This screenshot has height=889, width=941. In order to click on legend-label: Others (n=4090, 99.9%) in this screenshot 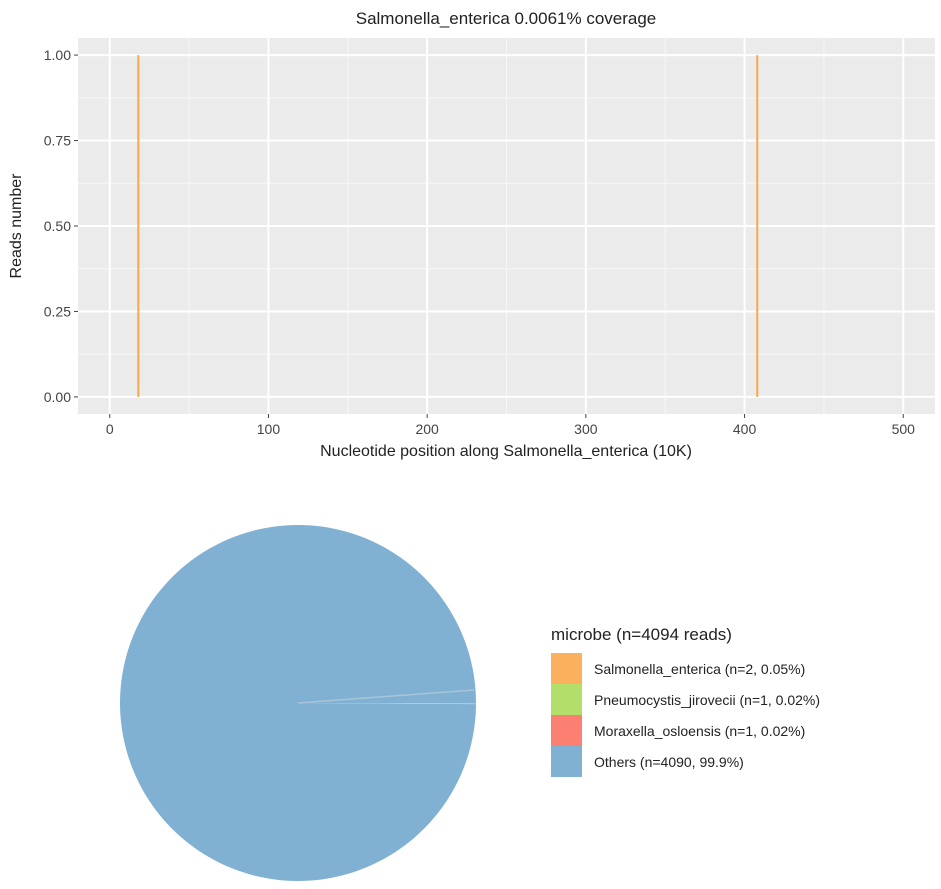, I will do `click(669, 762)`.